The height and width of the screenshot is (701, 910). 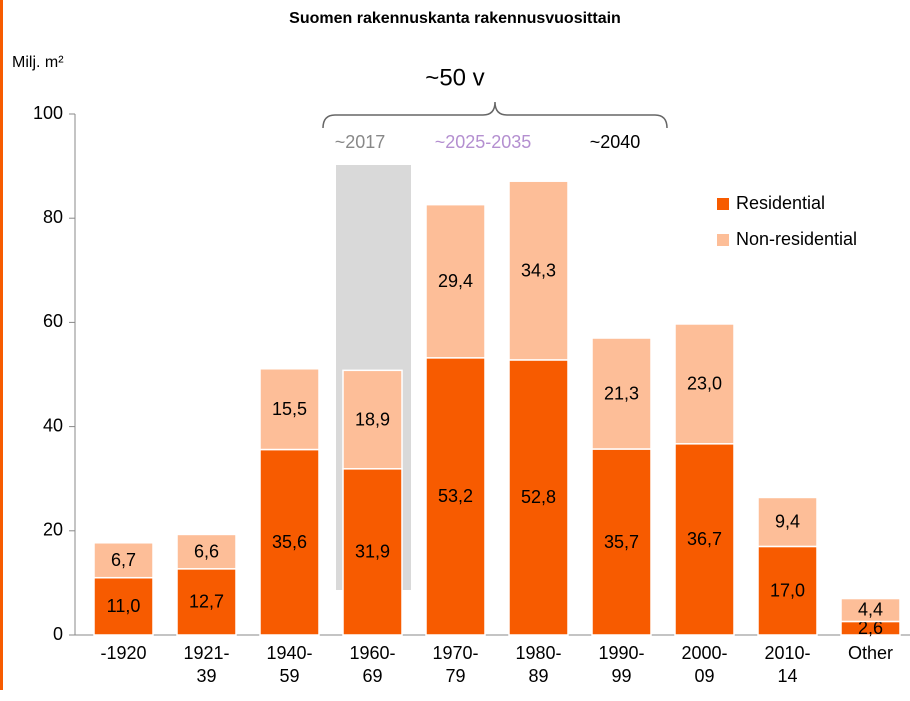 I want to click on data-label: 15,5, so click(x=289, y=409).